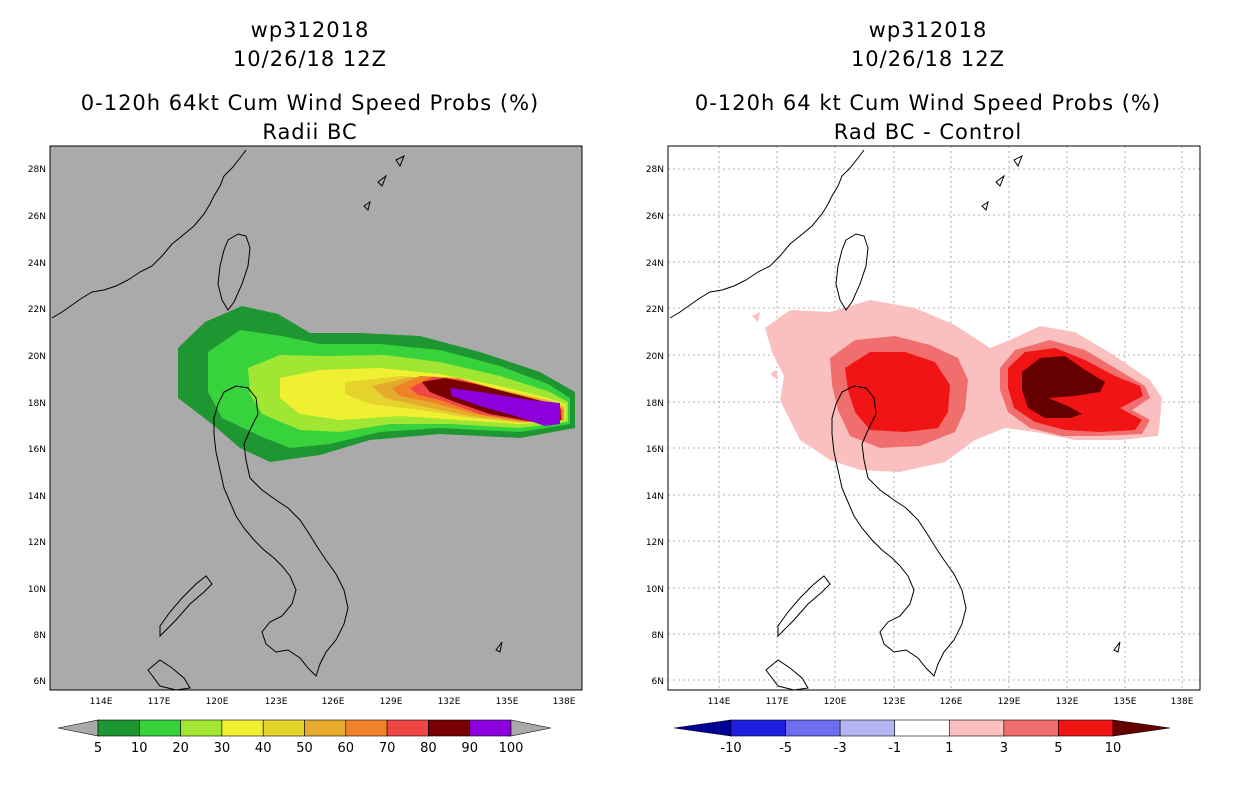 The height and width of the screenshot is (804, 1236). Describe the element at coordinates (767, 234) in the screenshot. I see `china-coastline` at that location.